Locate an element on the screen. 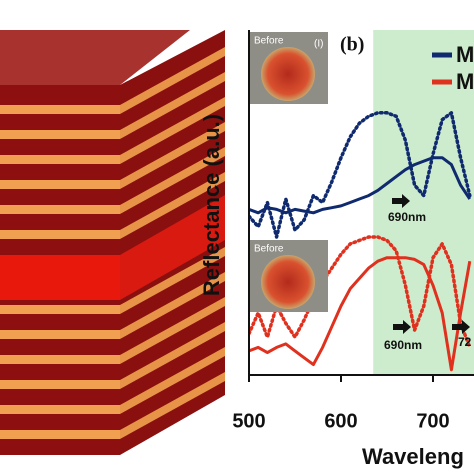  x-tick-label: 600 is located at coordinates (340, 421).